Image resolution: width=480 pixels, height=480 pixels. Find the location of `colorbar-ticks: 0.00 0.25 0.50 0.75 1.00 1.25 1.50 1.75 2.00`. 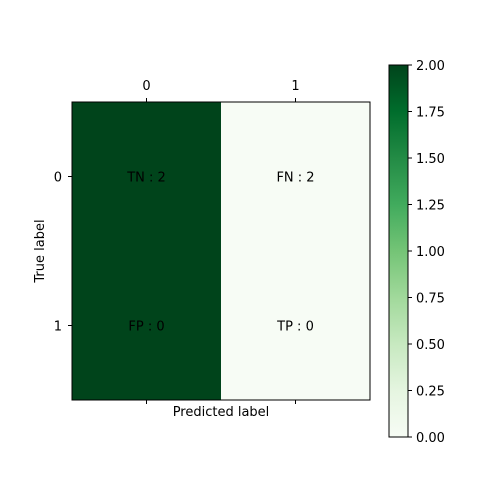

colorbar-ticks: 0.00 0.25 0.50 0.75 1.00 1.25 1.50 1.75 2.00 is located at coordinates (426, 252).